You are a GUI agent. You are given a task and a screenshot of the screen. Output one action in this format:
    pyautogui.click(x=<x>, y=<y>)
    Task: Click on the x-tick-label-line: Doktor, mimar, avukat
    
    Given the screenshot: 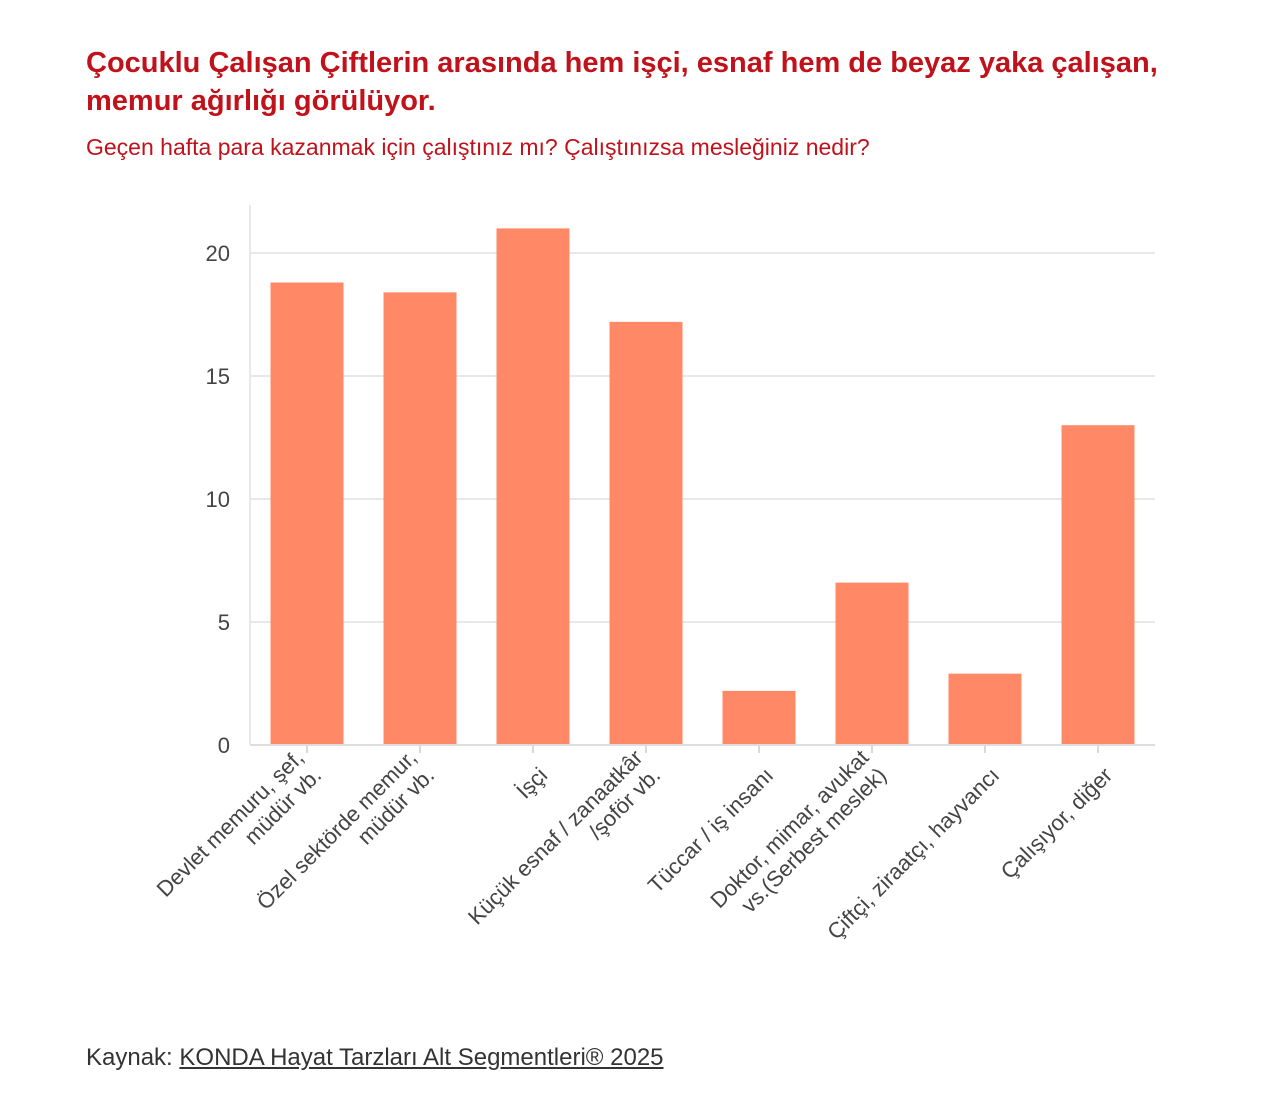 What is the action you would take?
    pyautogui.click(x=789, y=829)
    